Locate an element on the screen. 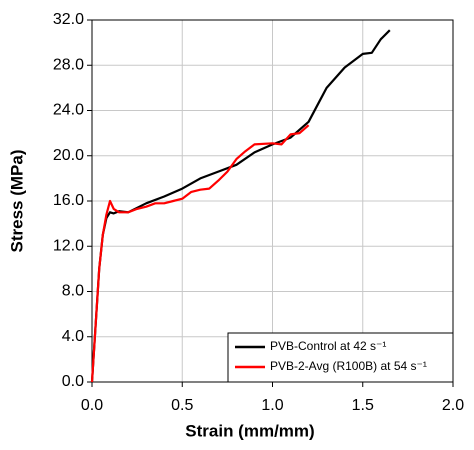 This screenshot has width=474, height=450. x-tick-label: 0.0 is located at coordinates (92, 405).